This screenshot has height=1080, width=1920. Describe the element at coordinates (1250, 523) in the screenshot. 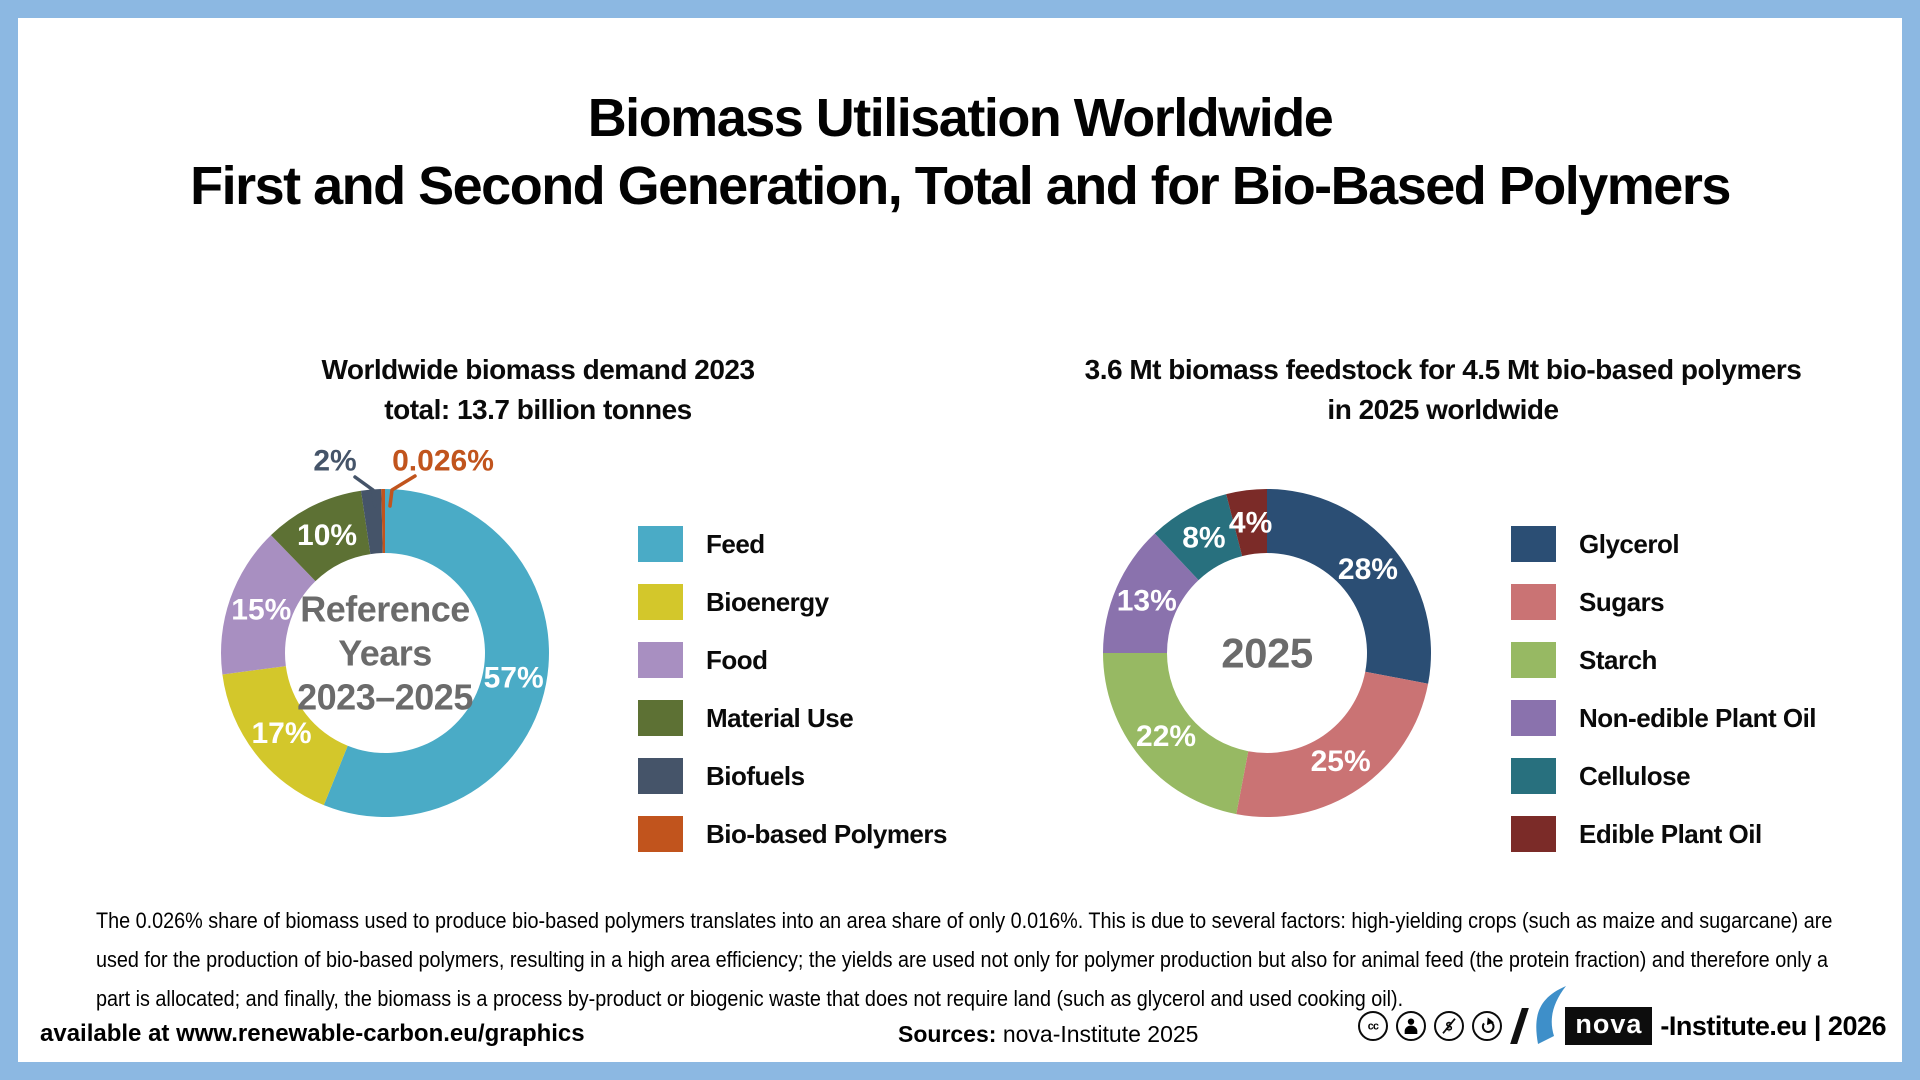

I see `segment-value-label-edible-plant-oil: 4%` at that location.